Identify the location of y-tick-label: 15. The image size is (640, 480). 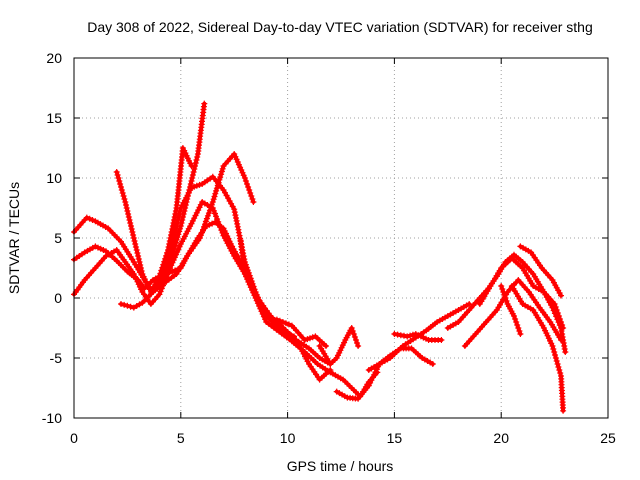
(54, 118).